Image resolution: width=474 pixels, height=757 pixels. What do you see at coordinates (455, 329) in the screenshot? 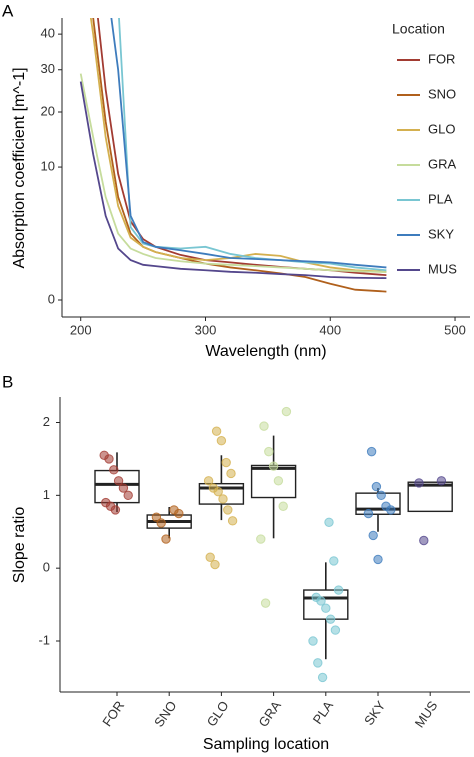
I see `x-tick-label: 500` at bounding box center [455, 329].